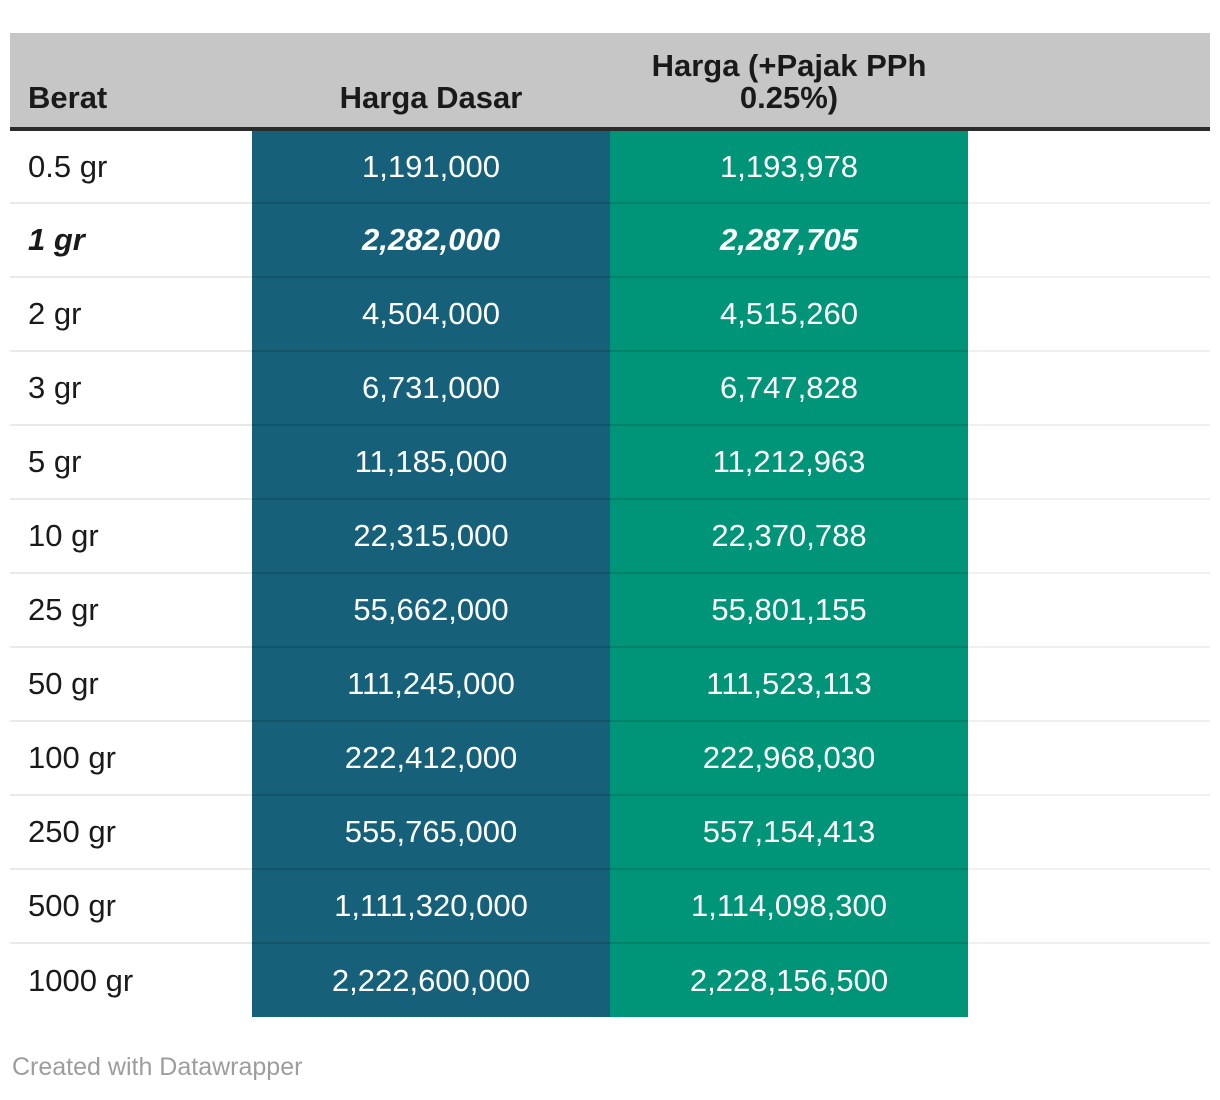 Image resolution: width=1220 pixels, height=1100 pixels. Describe the element at coordinates (789, 980) in the screenshot. I see `harga-pajak-cell: 2,228,156,500` at that location.